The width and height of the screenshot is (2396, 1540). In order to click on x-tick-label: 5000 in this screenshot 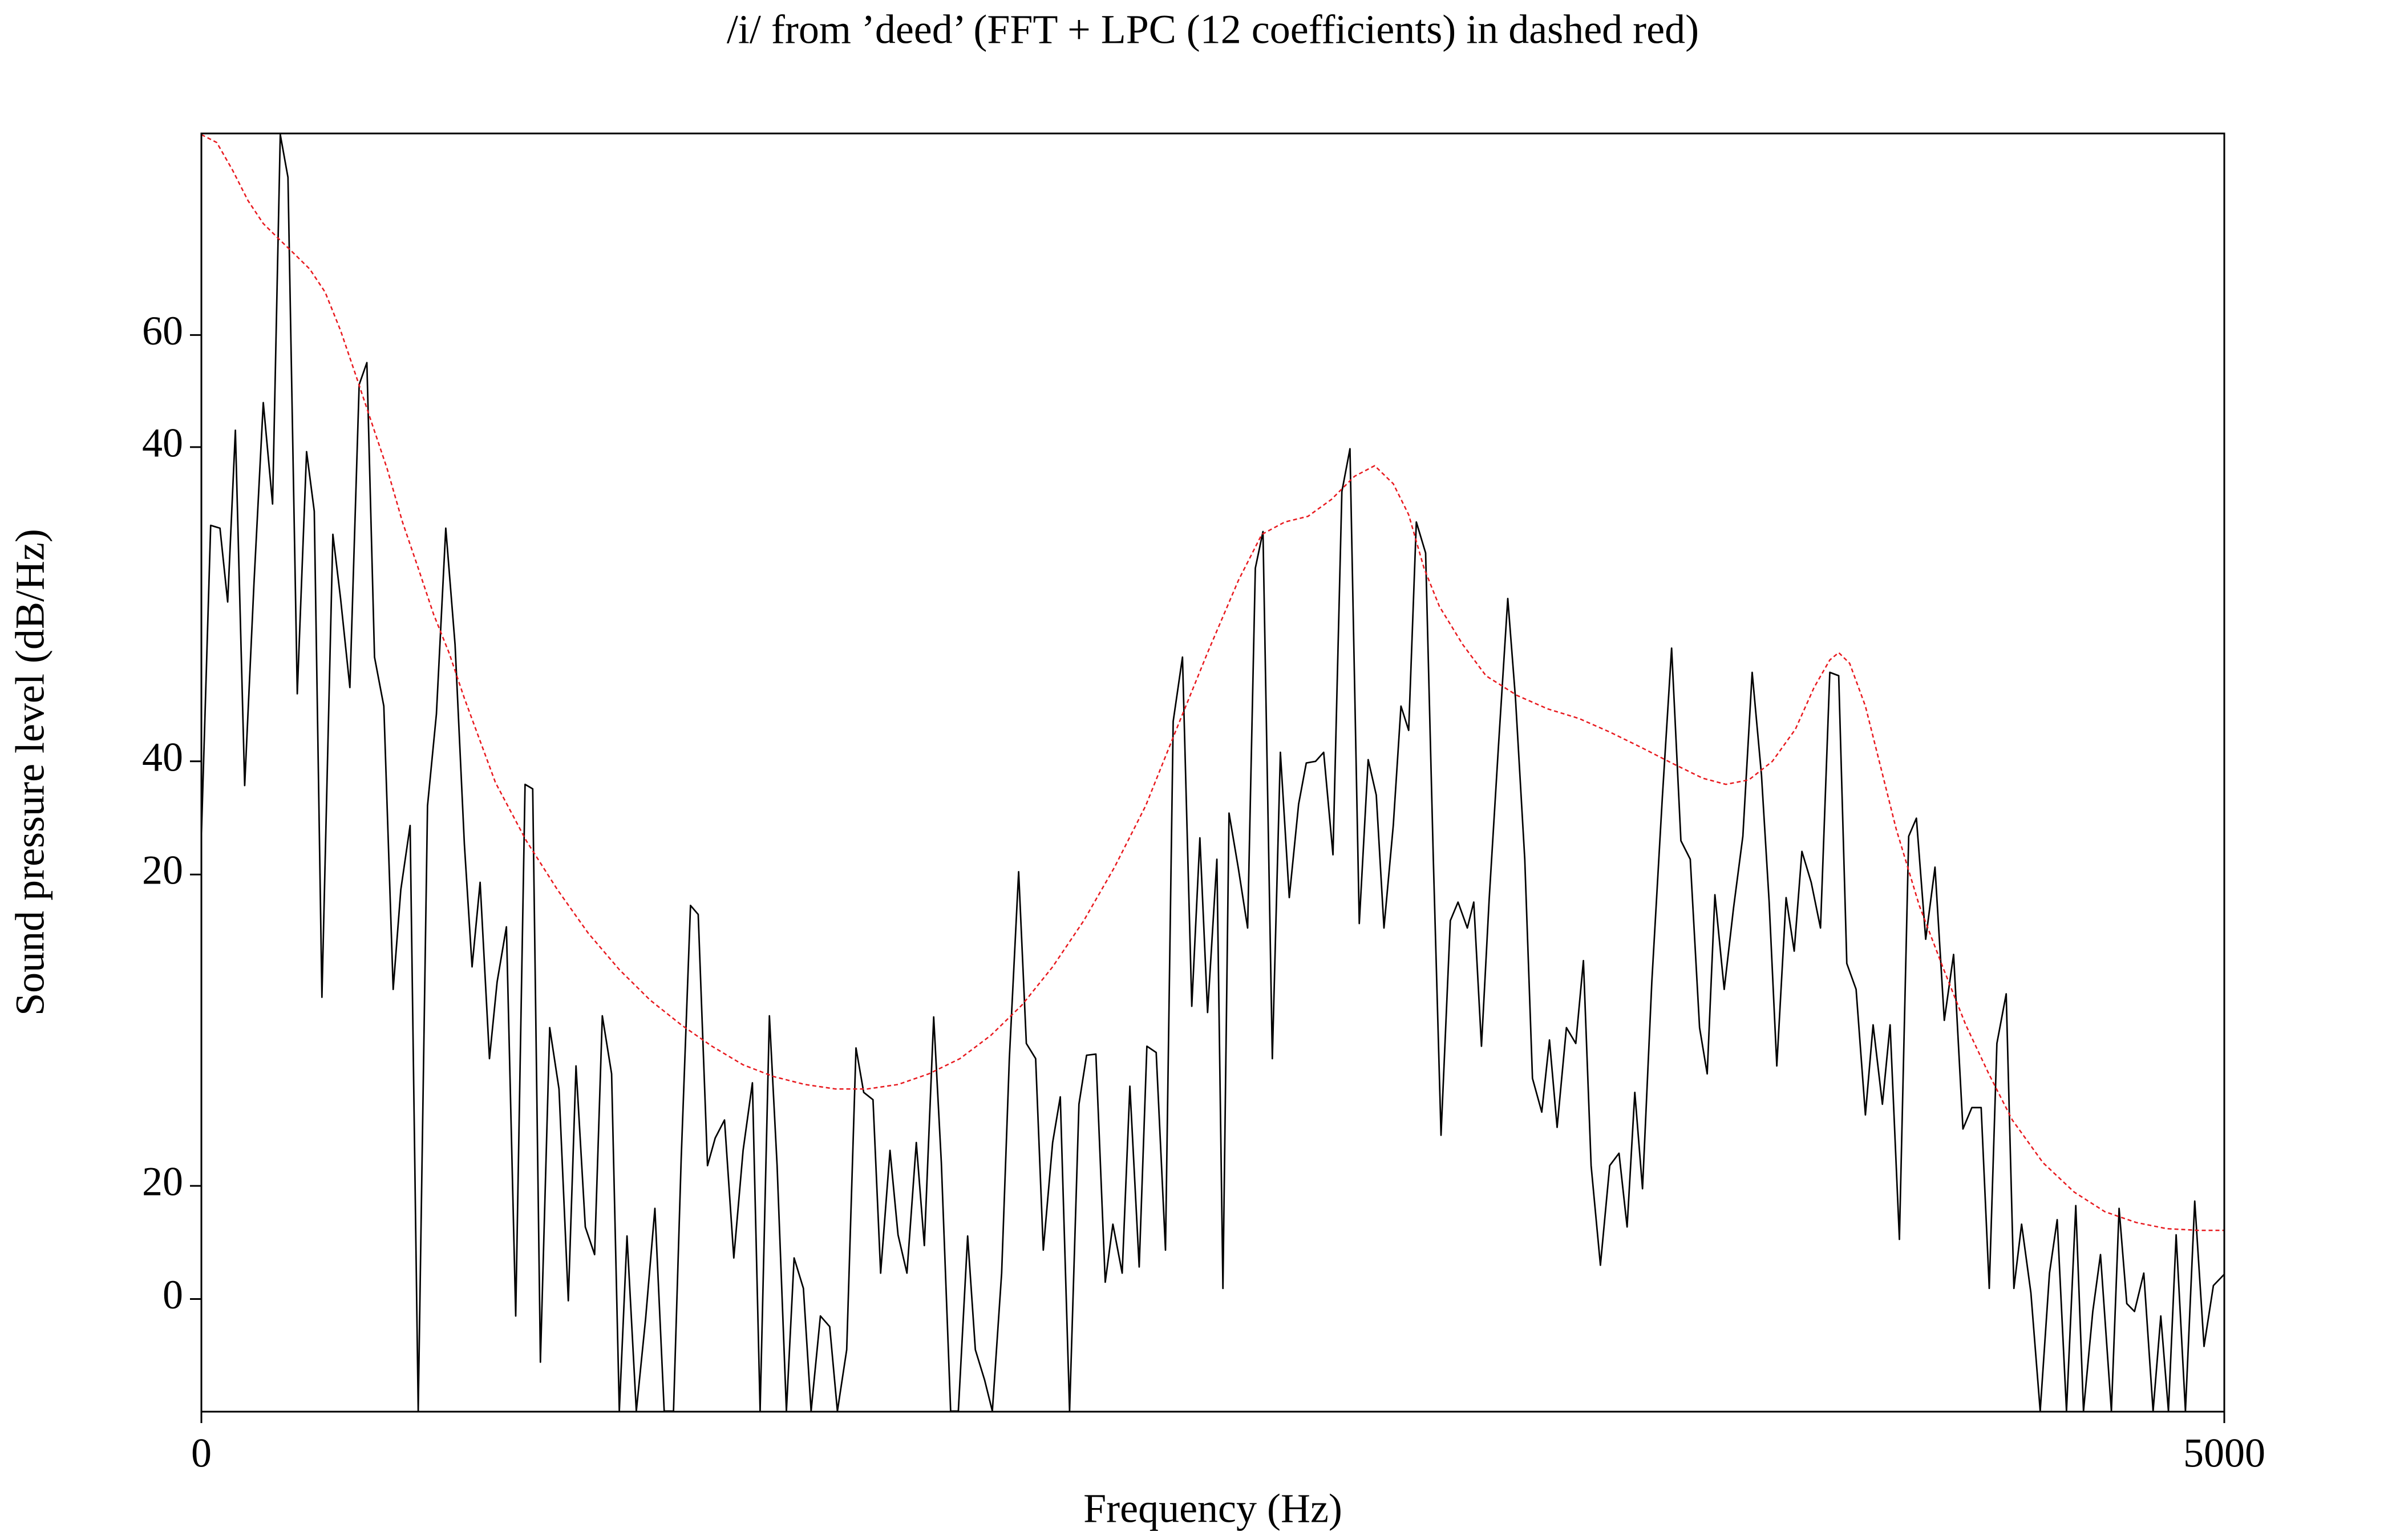, I will do `click(2224, 1453)`.